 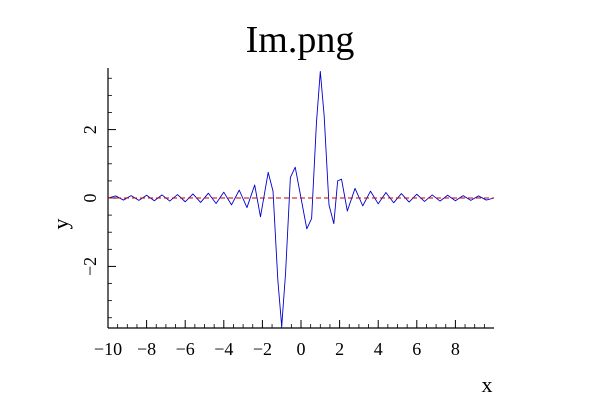 What do you see at coordinates (108, 349) in the screenshot?
I see `x-tick-label: −10` at bounding box center [108, 349].